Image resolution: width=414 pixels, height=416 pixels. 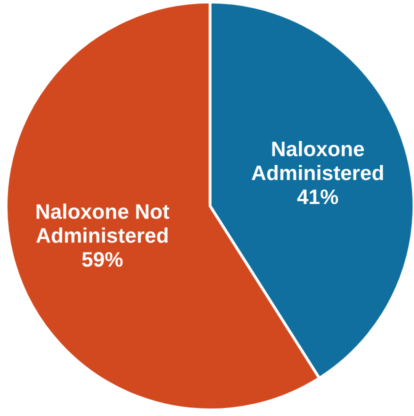 What do you see at coordinates (102, 259) in the screenshot?
I see `data-label: 59%` at bounding box center [102, 259].